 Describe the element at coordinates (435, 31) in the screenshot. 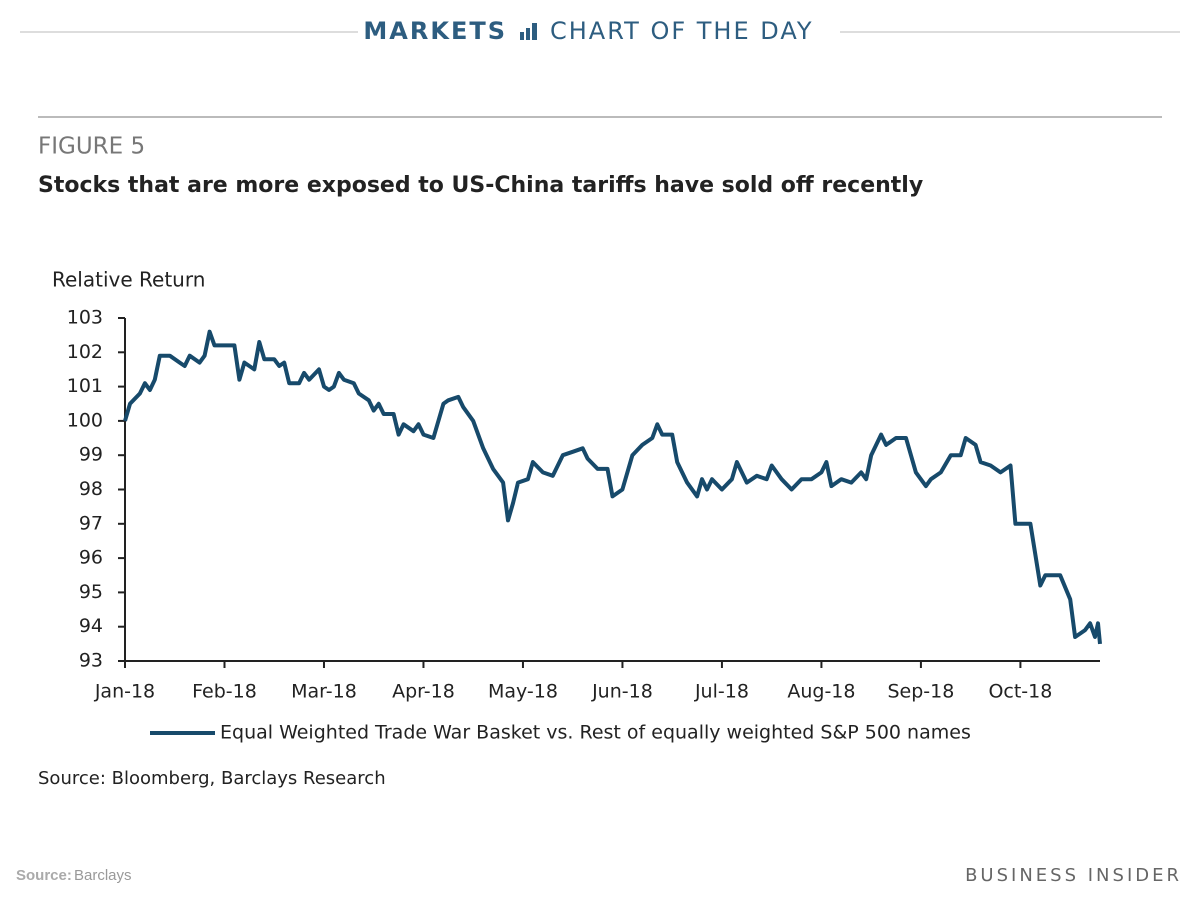

I see `section: MARKETS` at that location.